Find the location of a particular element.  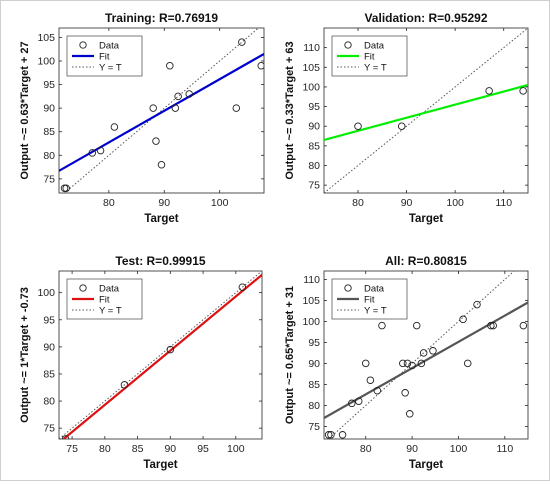

validation-title: Validation: R=0.95292 is located at coordinates (425, 18).